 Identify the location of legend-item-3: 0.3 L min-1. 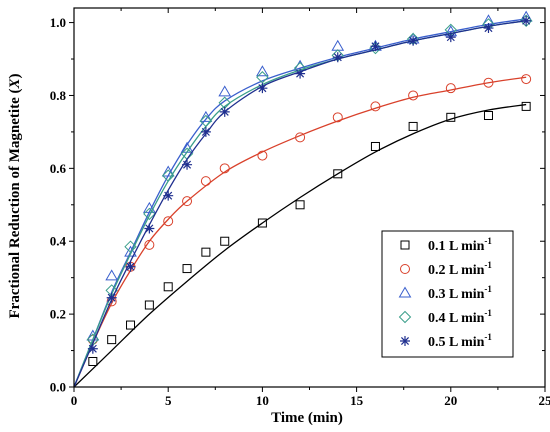
(445, 293).